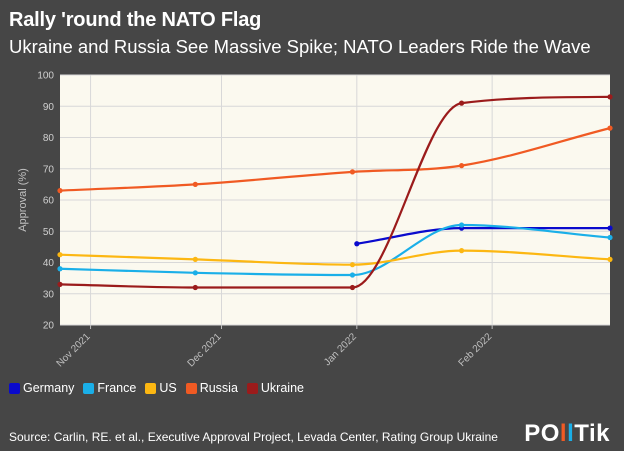  I want to click on y-axis-label: Approval (%), so click(23, 200).